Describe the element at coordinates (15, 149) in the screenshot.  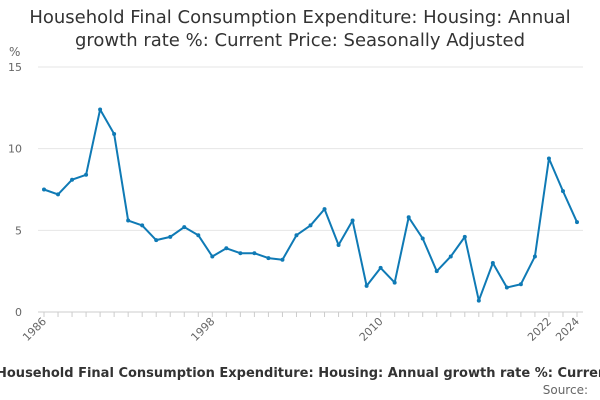
I see `y-tick-label-10: 10` at that location.